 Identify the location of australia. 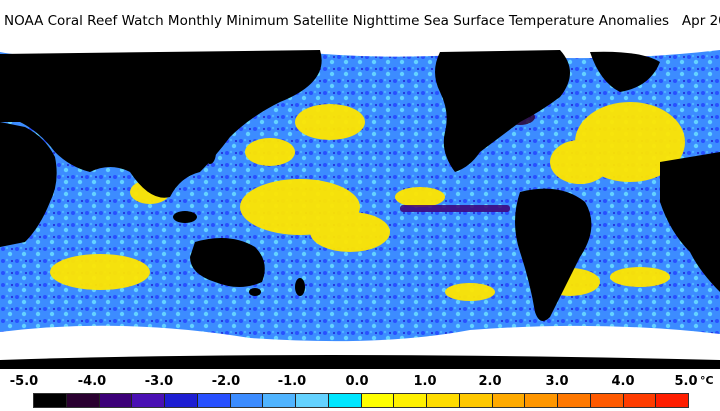
(227, 262).